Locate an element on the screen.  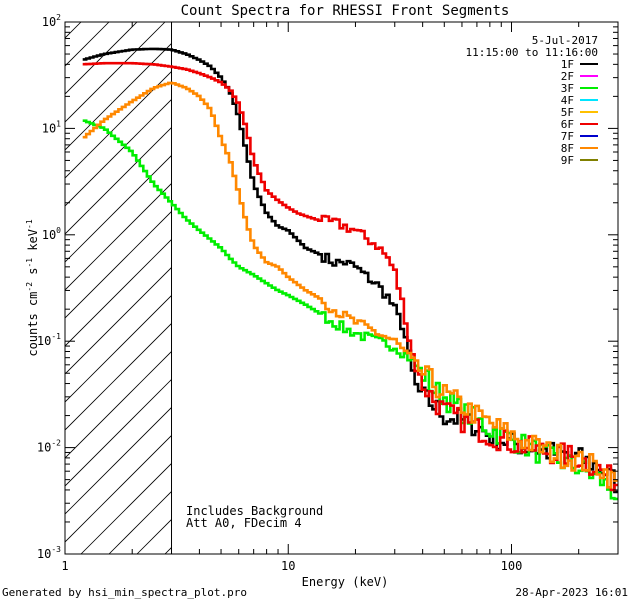
x-axis-label: Energy (keV) is located at coordinates (345, 582).